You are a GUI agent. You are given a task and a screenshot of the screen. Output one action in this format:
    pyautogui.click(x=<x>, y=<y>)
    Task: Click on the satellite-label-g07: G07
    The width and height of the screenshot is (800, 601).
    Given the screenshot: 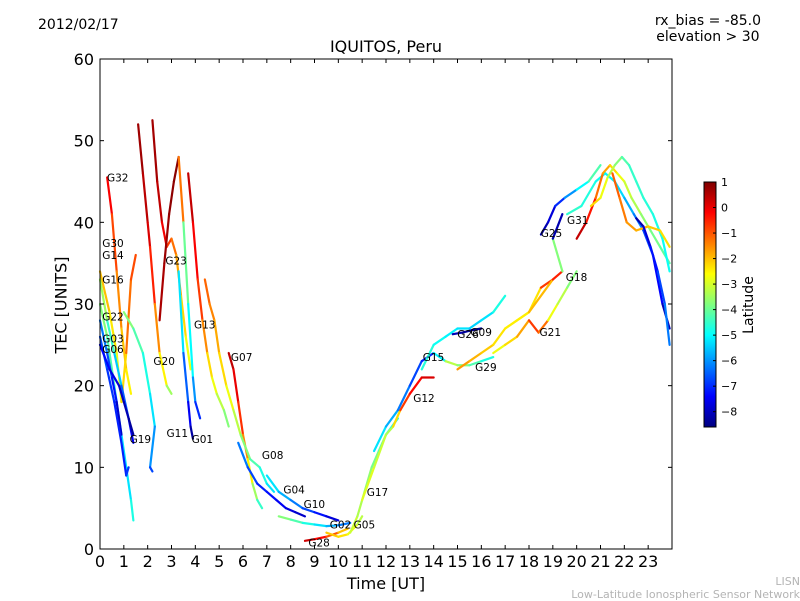 What is the action you would take?
    pyautogui.click(x=242, y=358)
    